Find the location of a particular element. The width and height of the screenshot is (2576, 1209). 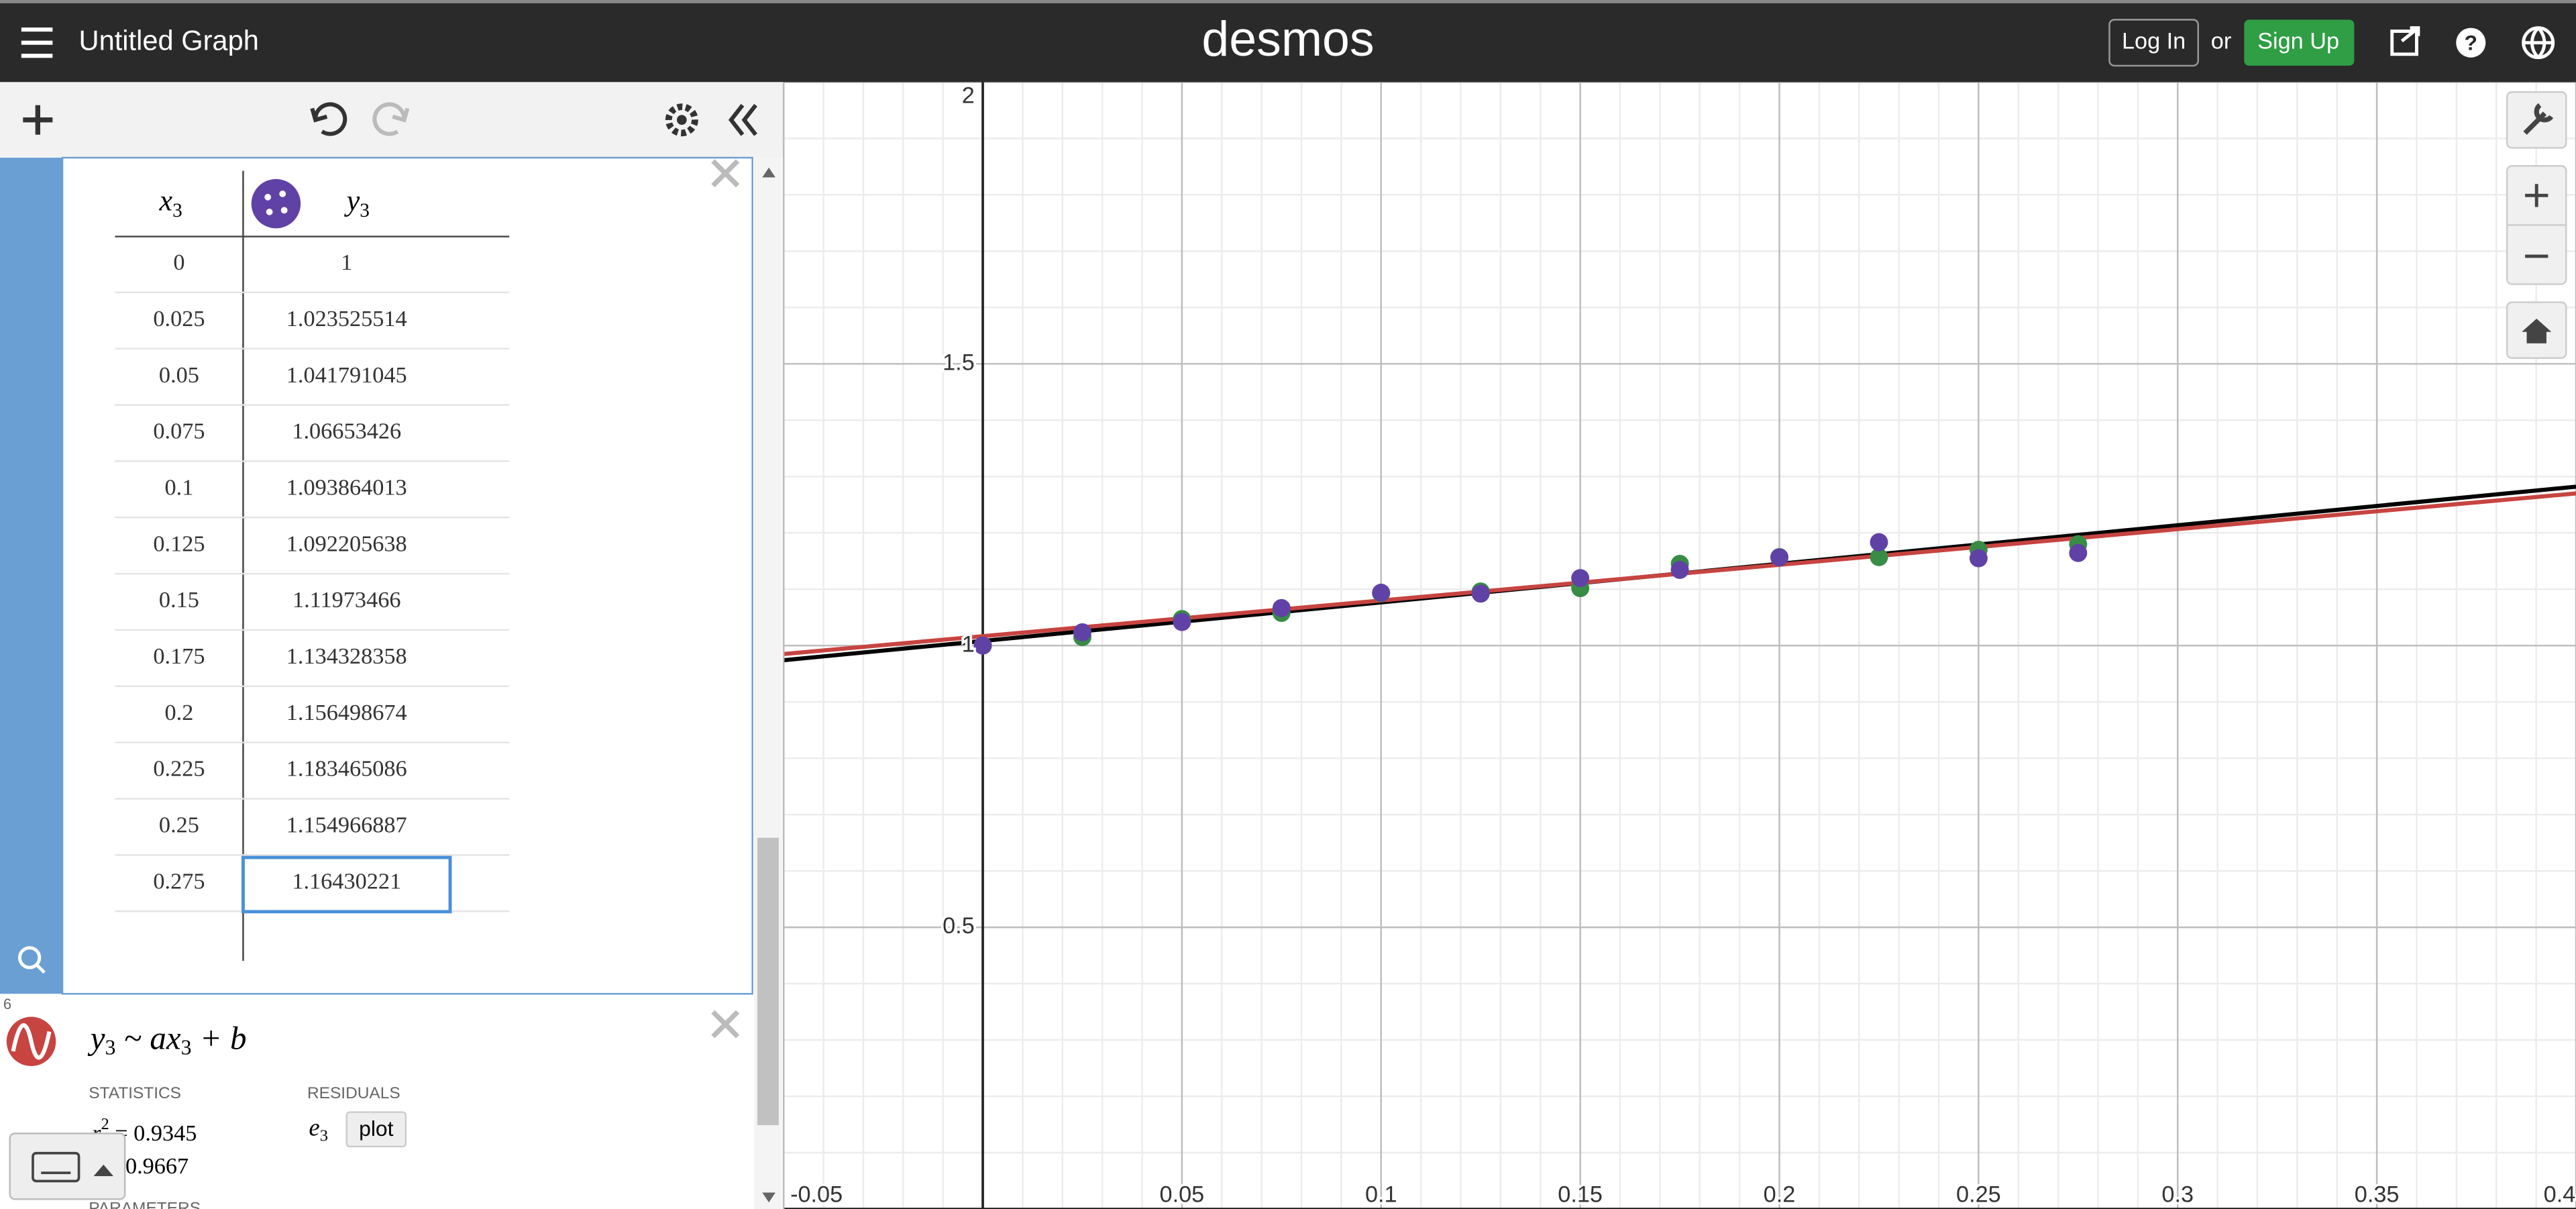

table-cell: 1.06653426 is located at coordinates (346, 431).